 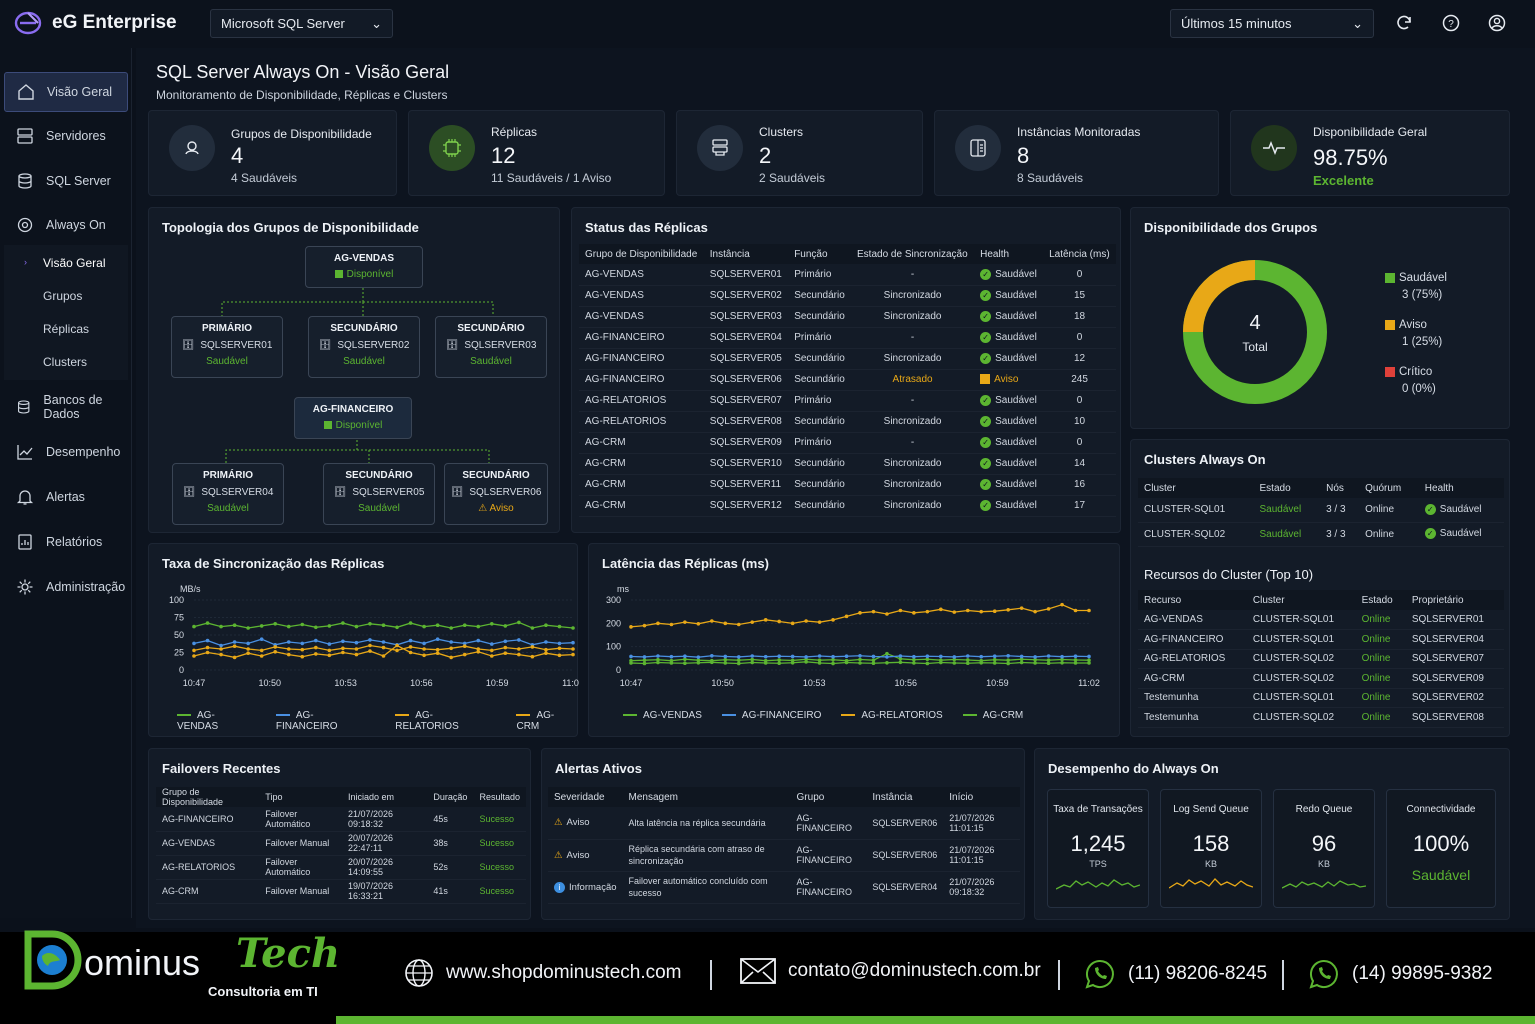 I want to click on sidebar-item-administracao: Administração, so click(x=66, y=587).